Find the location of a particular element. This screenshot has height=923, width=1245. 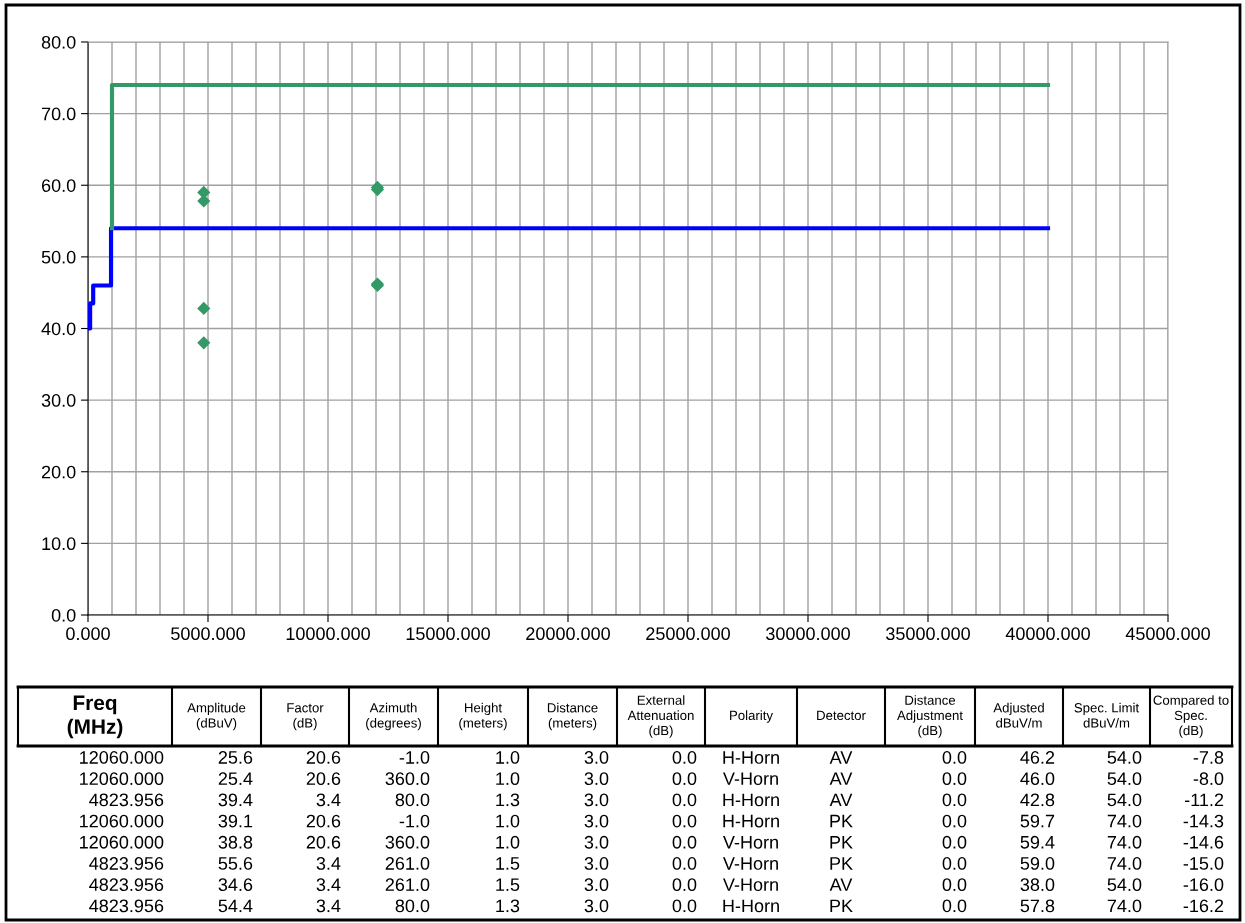

y-tick-label: 50.0 is located at coordinates (58, 257).